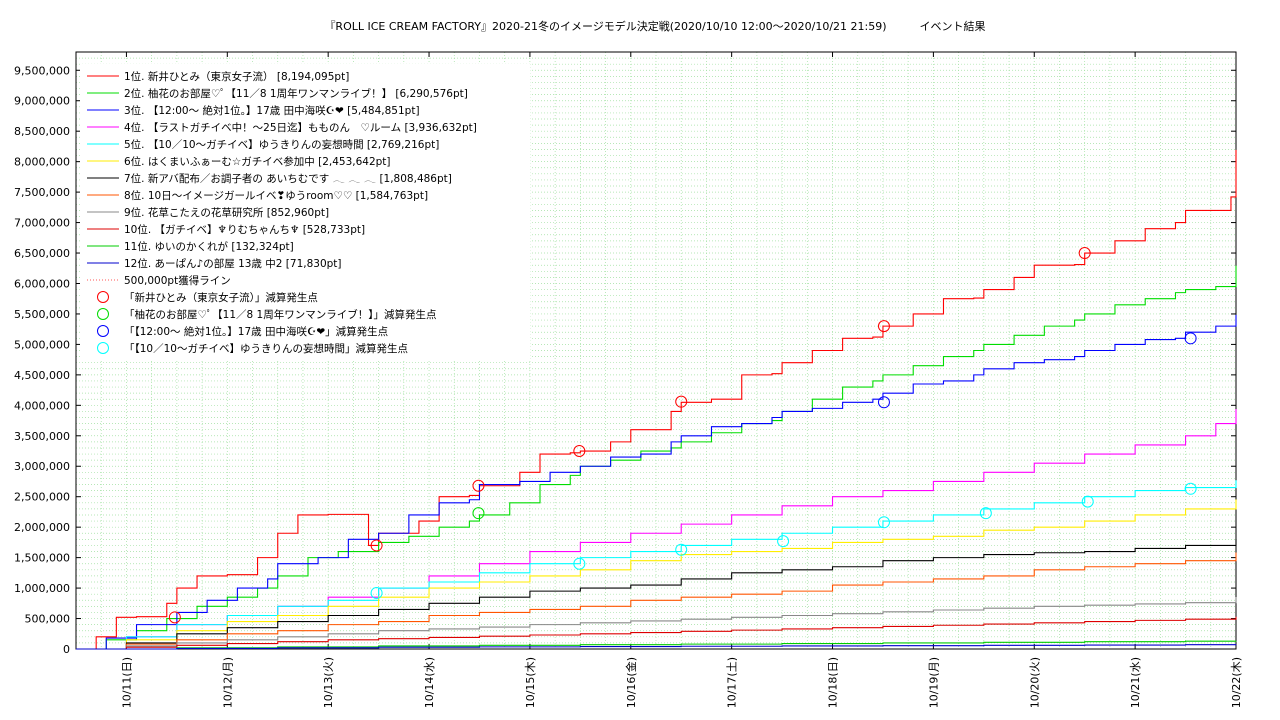 This screenshot has height=720, width=1280. I want to click on x-tick-label: 10/17(土), so click(732, 682).